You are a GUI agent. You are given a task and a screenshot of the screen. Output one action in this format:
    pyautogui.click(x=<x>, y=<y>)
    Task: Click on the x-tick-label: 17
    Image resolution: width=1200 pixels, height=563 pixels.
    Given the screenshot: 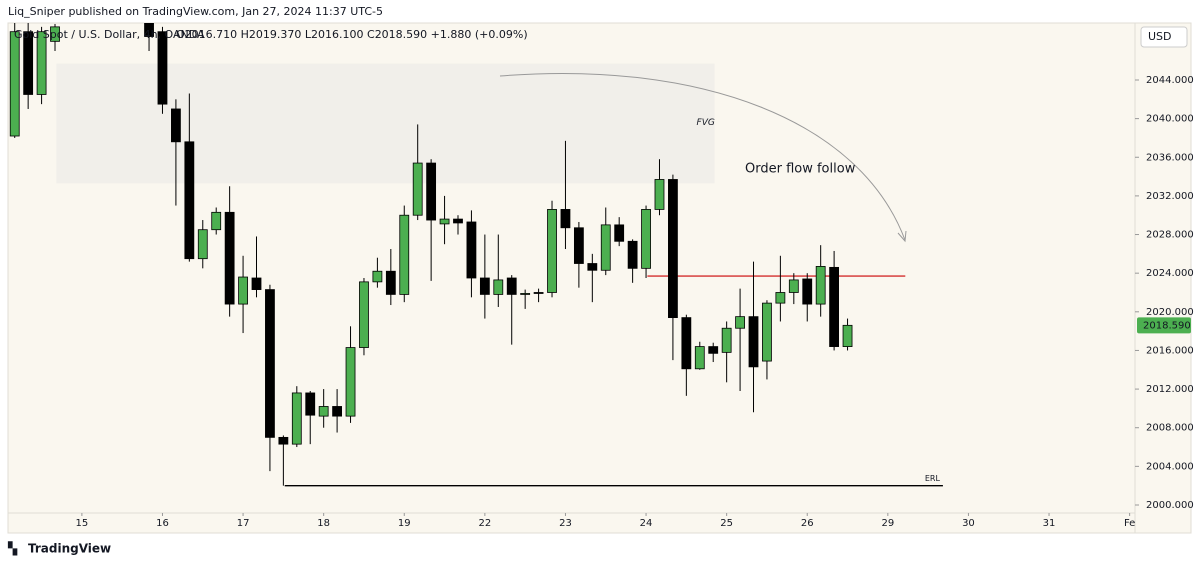 What is the action you would take?
    pyautogui.click(x=243, y=523)
    